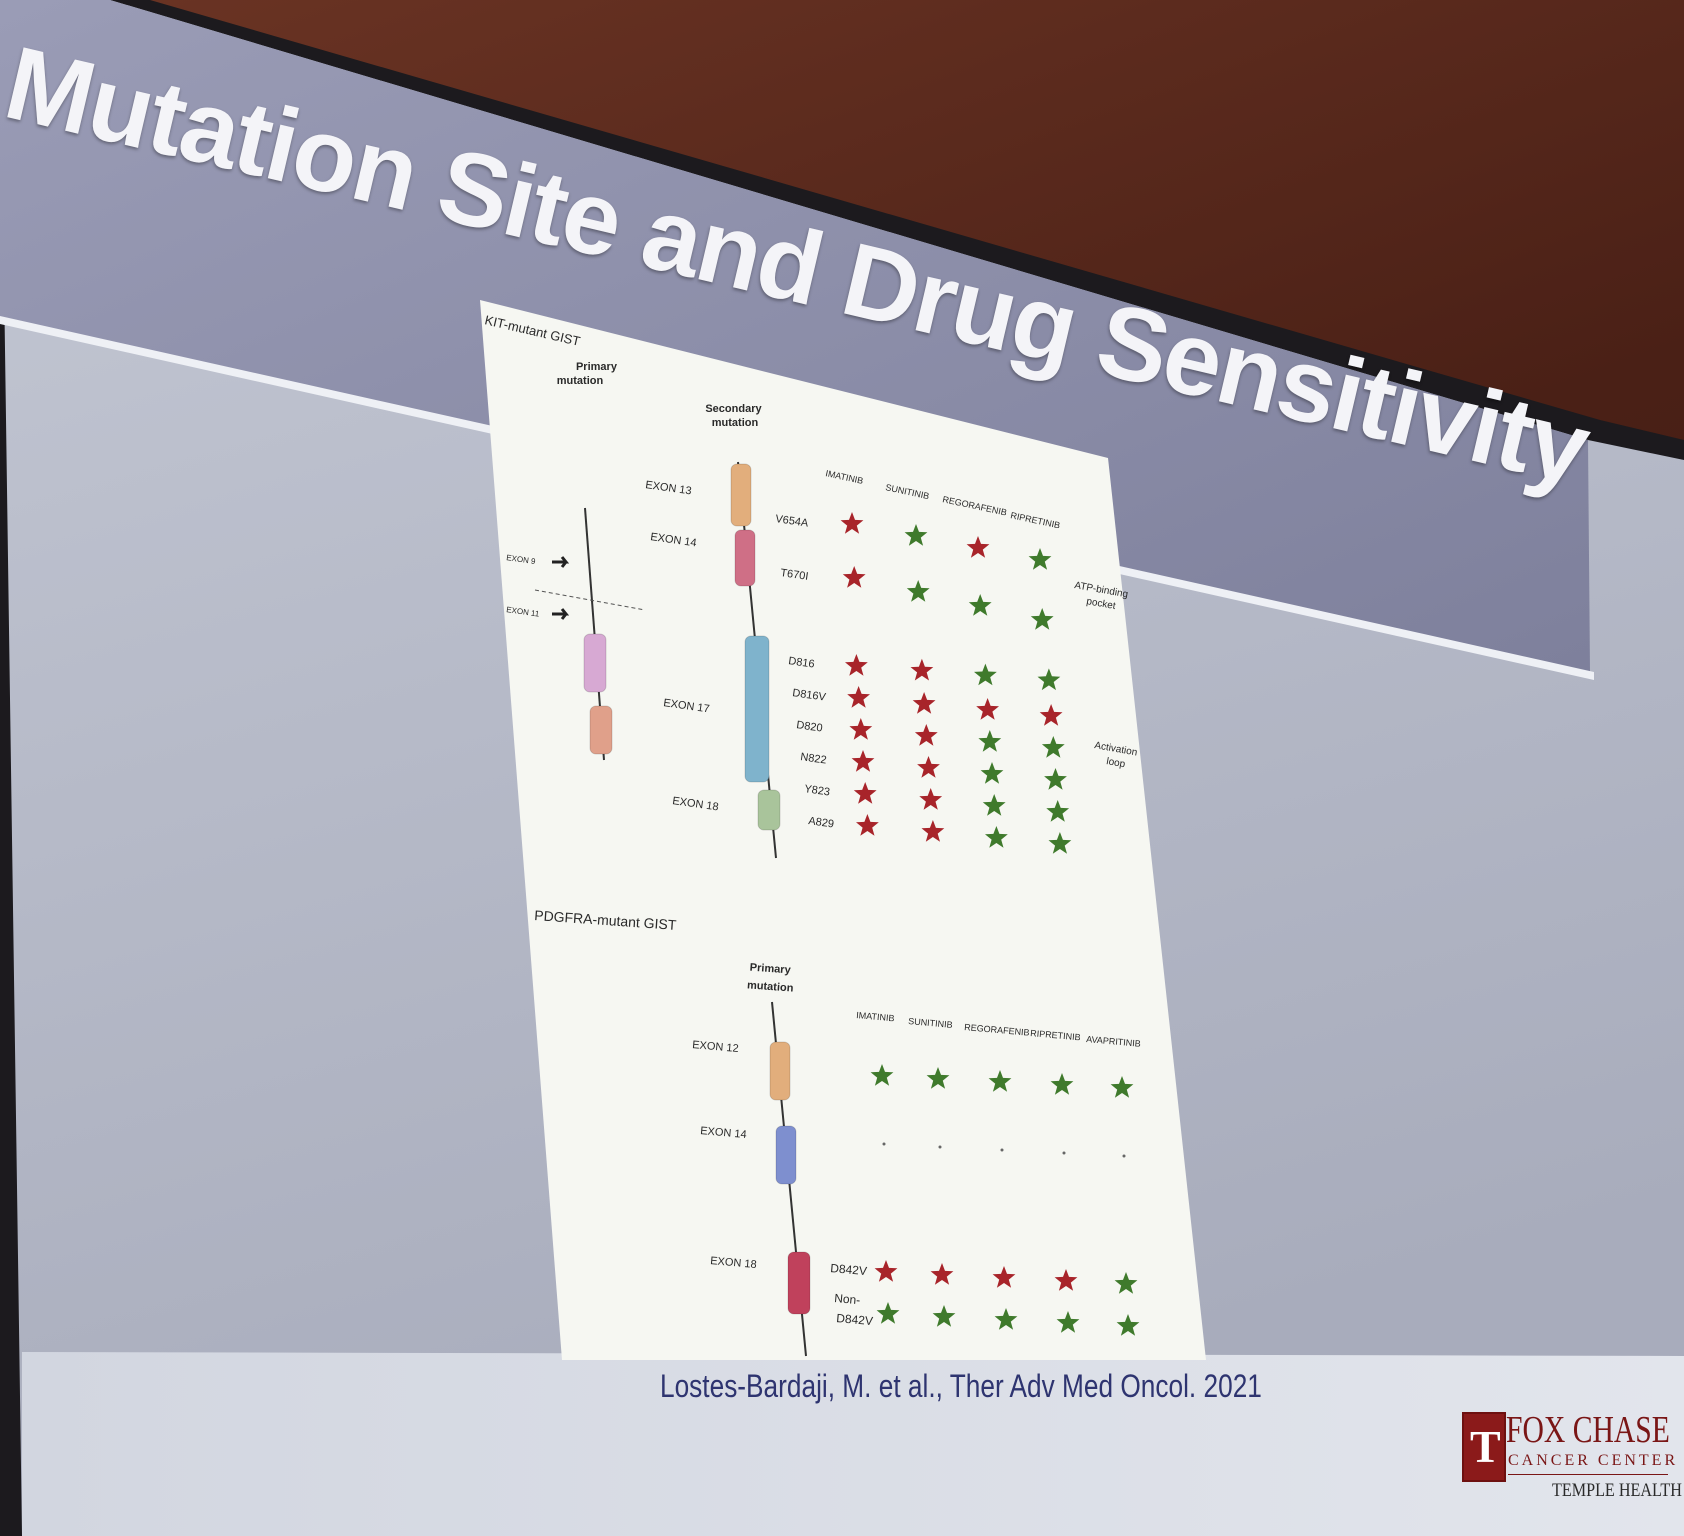  Describe the element at coordinates (521, 559) in the screenshot. I see `kit-primary-exon-label: EXON 9` at that location.